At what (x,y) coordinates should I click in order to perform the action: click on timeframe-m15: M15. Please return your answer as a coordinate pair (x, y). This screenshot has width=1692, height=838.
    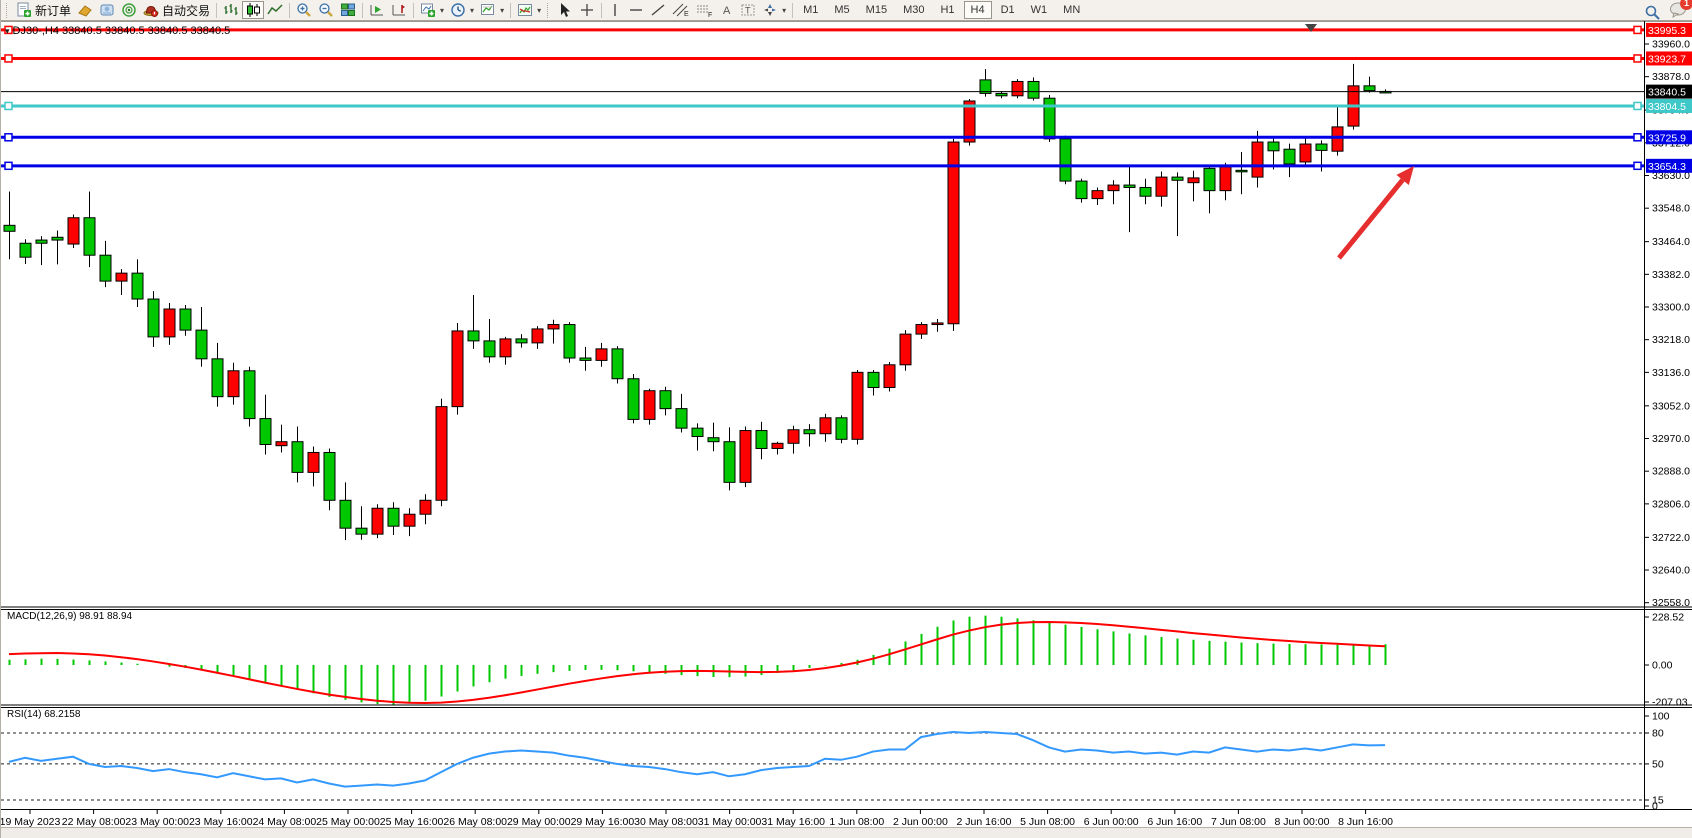
    Looking at the image, I should click on (876, 10).